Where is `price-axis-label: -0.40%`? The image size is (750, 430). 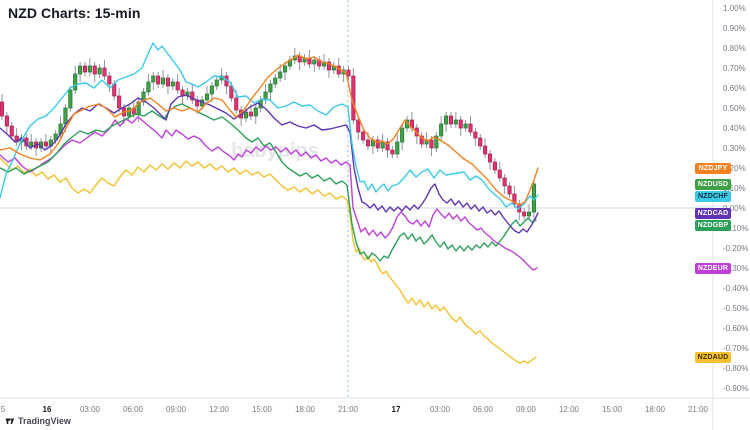
price-axis-label: -0.40% is located at coordinates (735, 288).